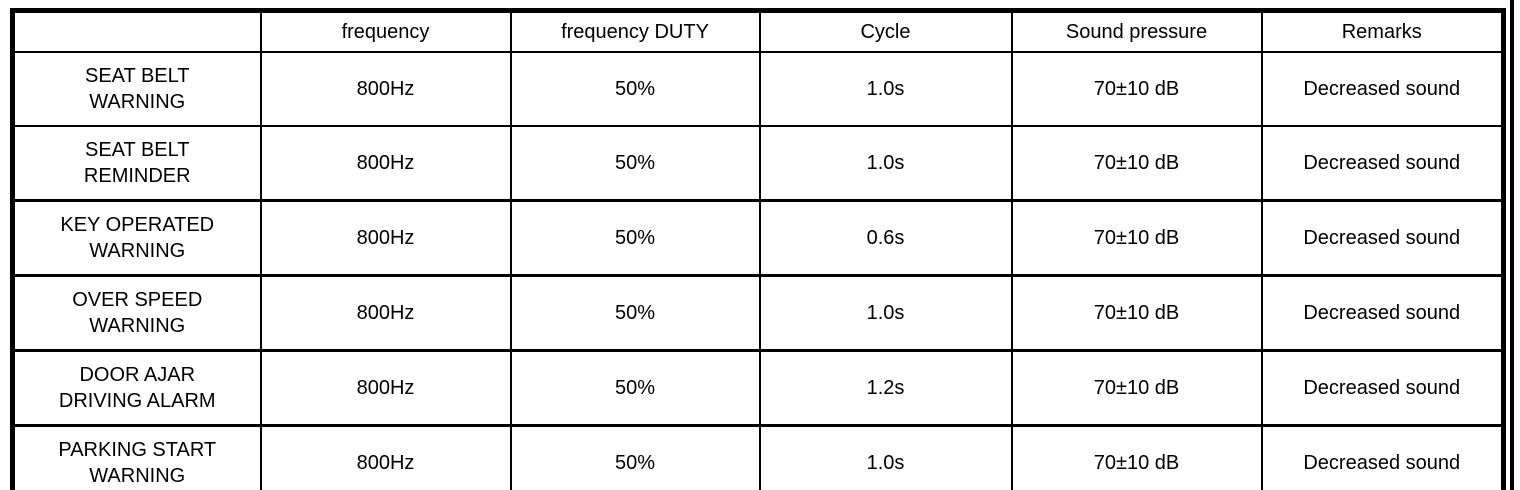 The height and width of the screenshot is (490, 1520). I want to click on row-label: KEY OPERATED WARNING, so click(136, 238).